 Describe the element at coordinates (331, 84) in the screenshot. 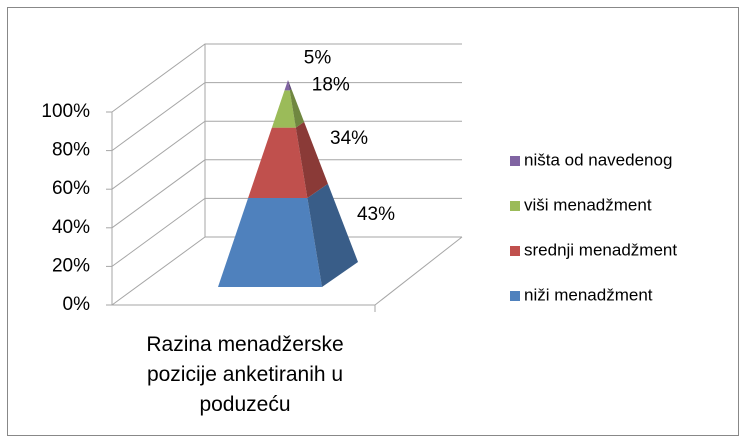

I see `value-label: 18%` at that location.